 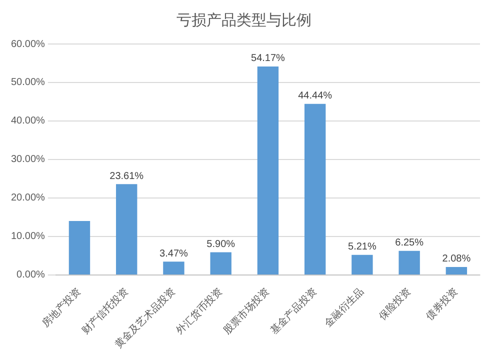 I want to click on x-tick-label: 基金产品投资, so click(x=294, y=311).